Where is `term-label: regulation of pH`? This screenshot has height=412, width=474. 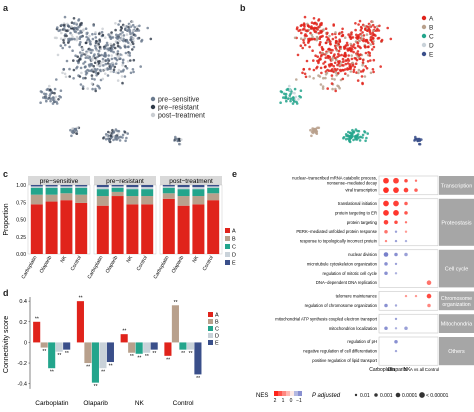 term-label: regulation of pH is located at coordinates (362, 341).